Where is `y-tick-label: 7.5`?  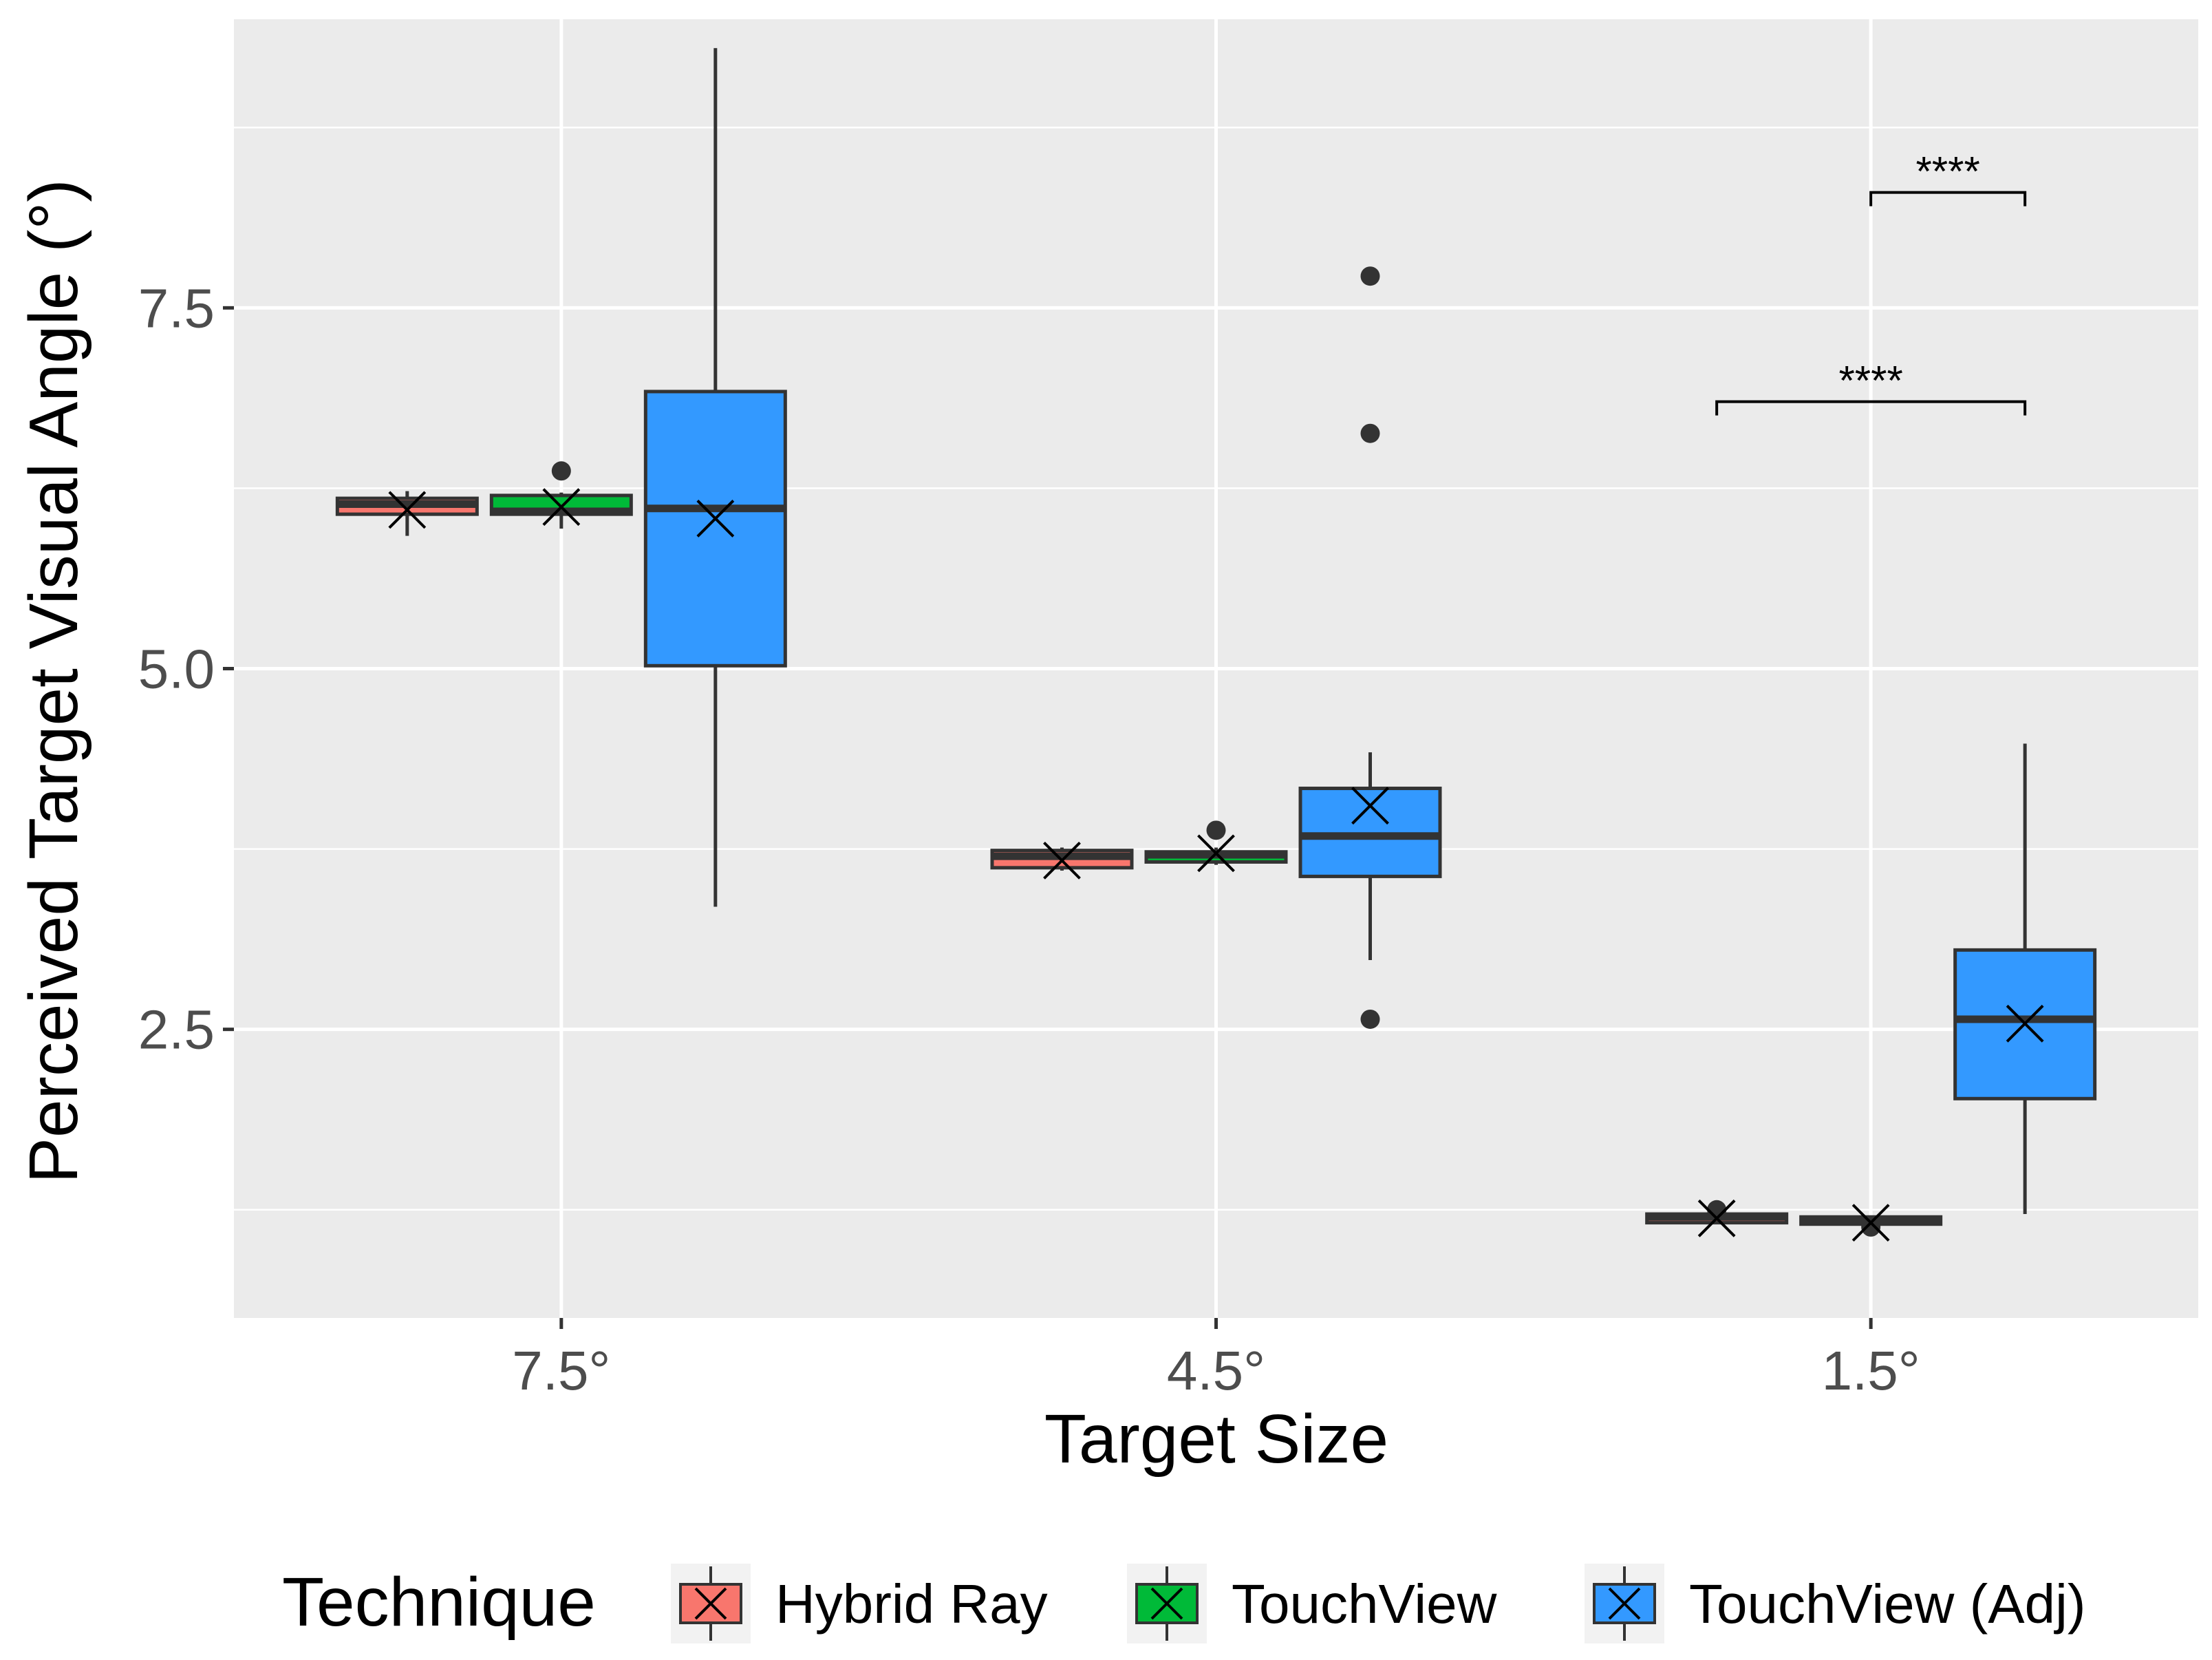 y-tick-label: 7.5 is located at coordinates (176, 308).